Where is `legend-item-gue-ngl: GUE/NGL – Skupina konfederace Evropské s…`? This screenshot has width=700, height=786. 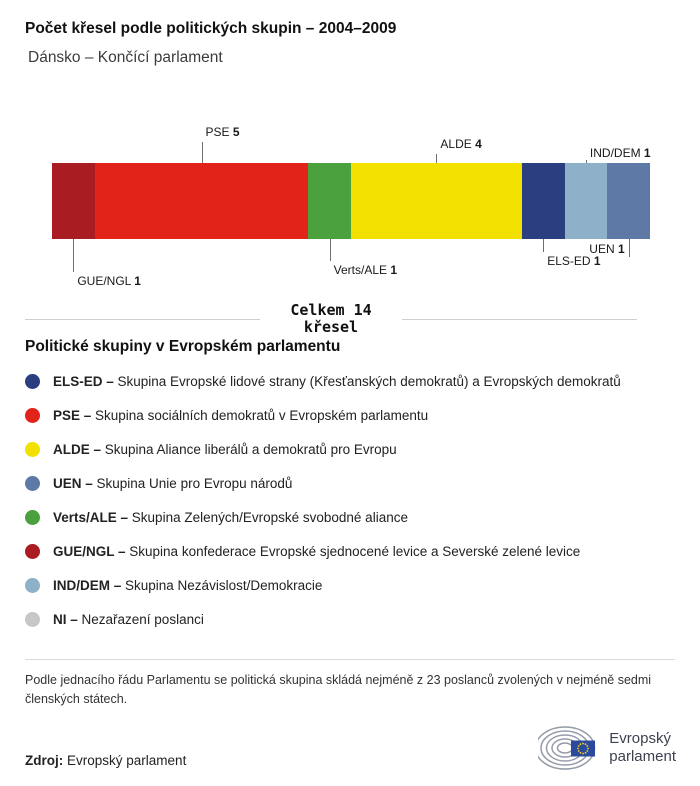 legend-item-gue-ngl: GUE/NGL – Skupina konfederace Evropské s… is located at coordinates (352, 551).